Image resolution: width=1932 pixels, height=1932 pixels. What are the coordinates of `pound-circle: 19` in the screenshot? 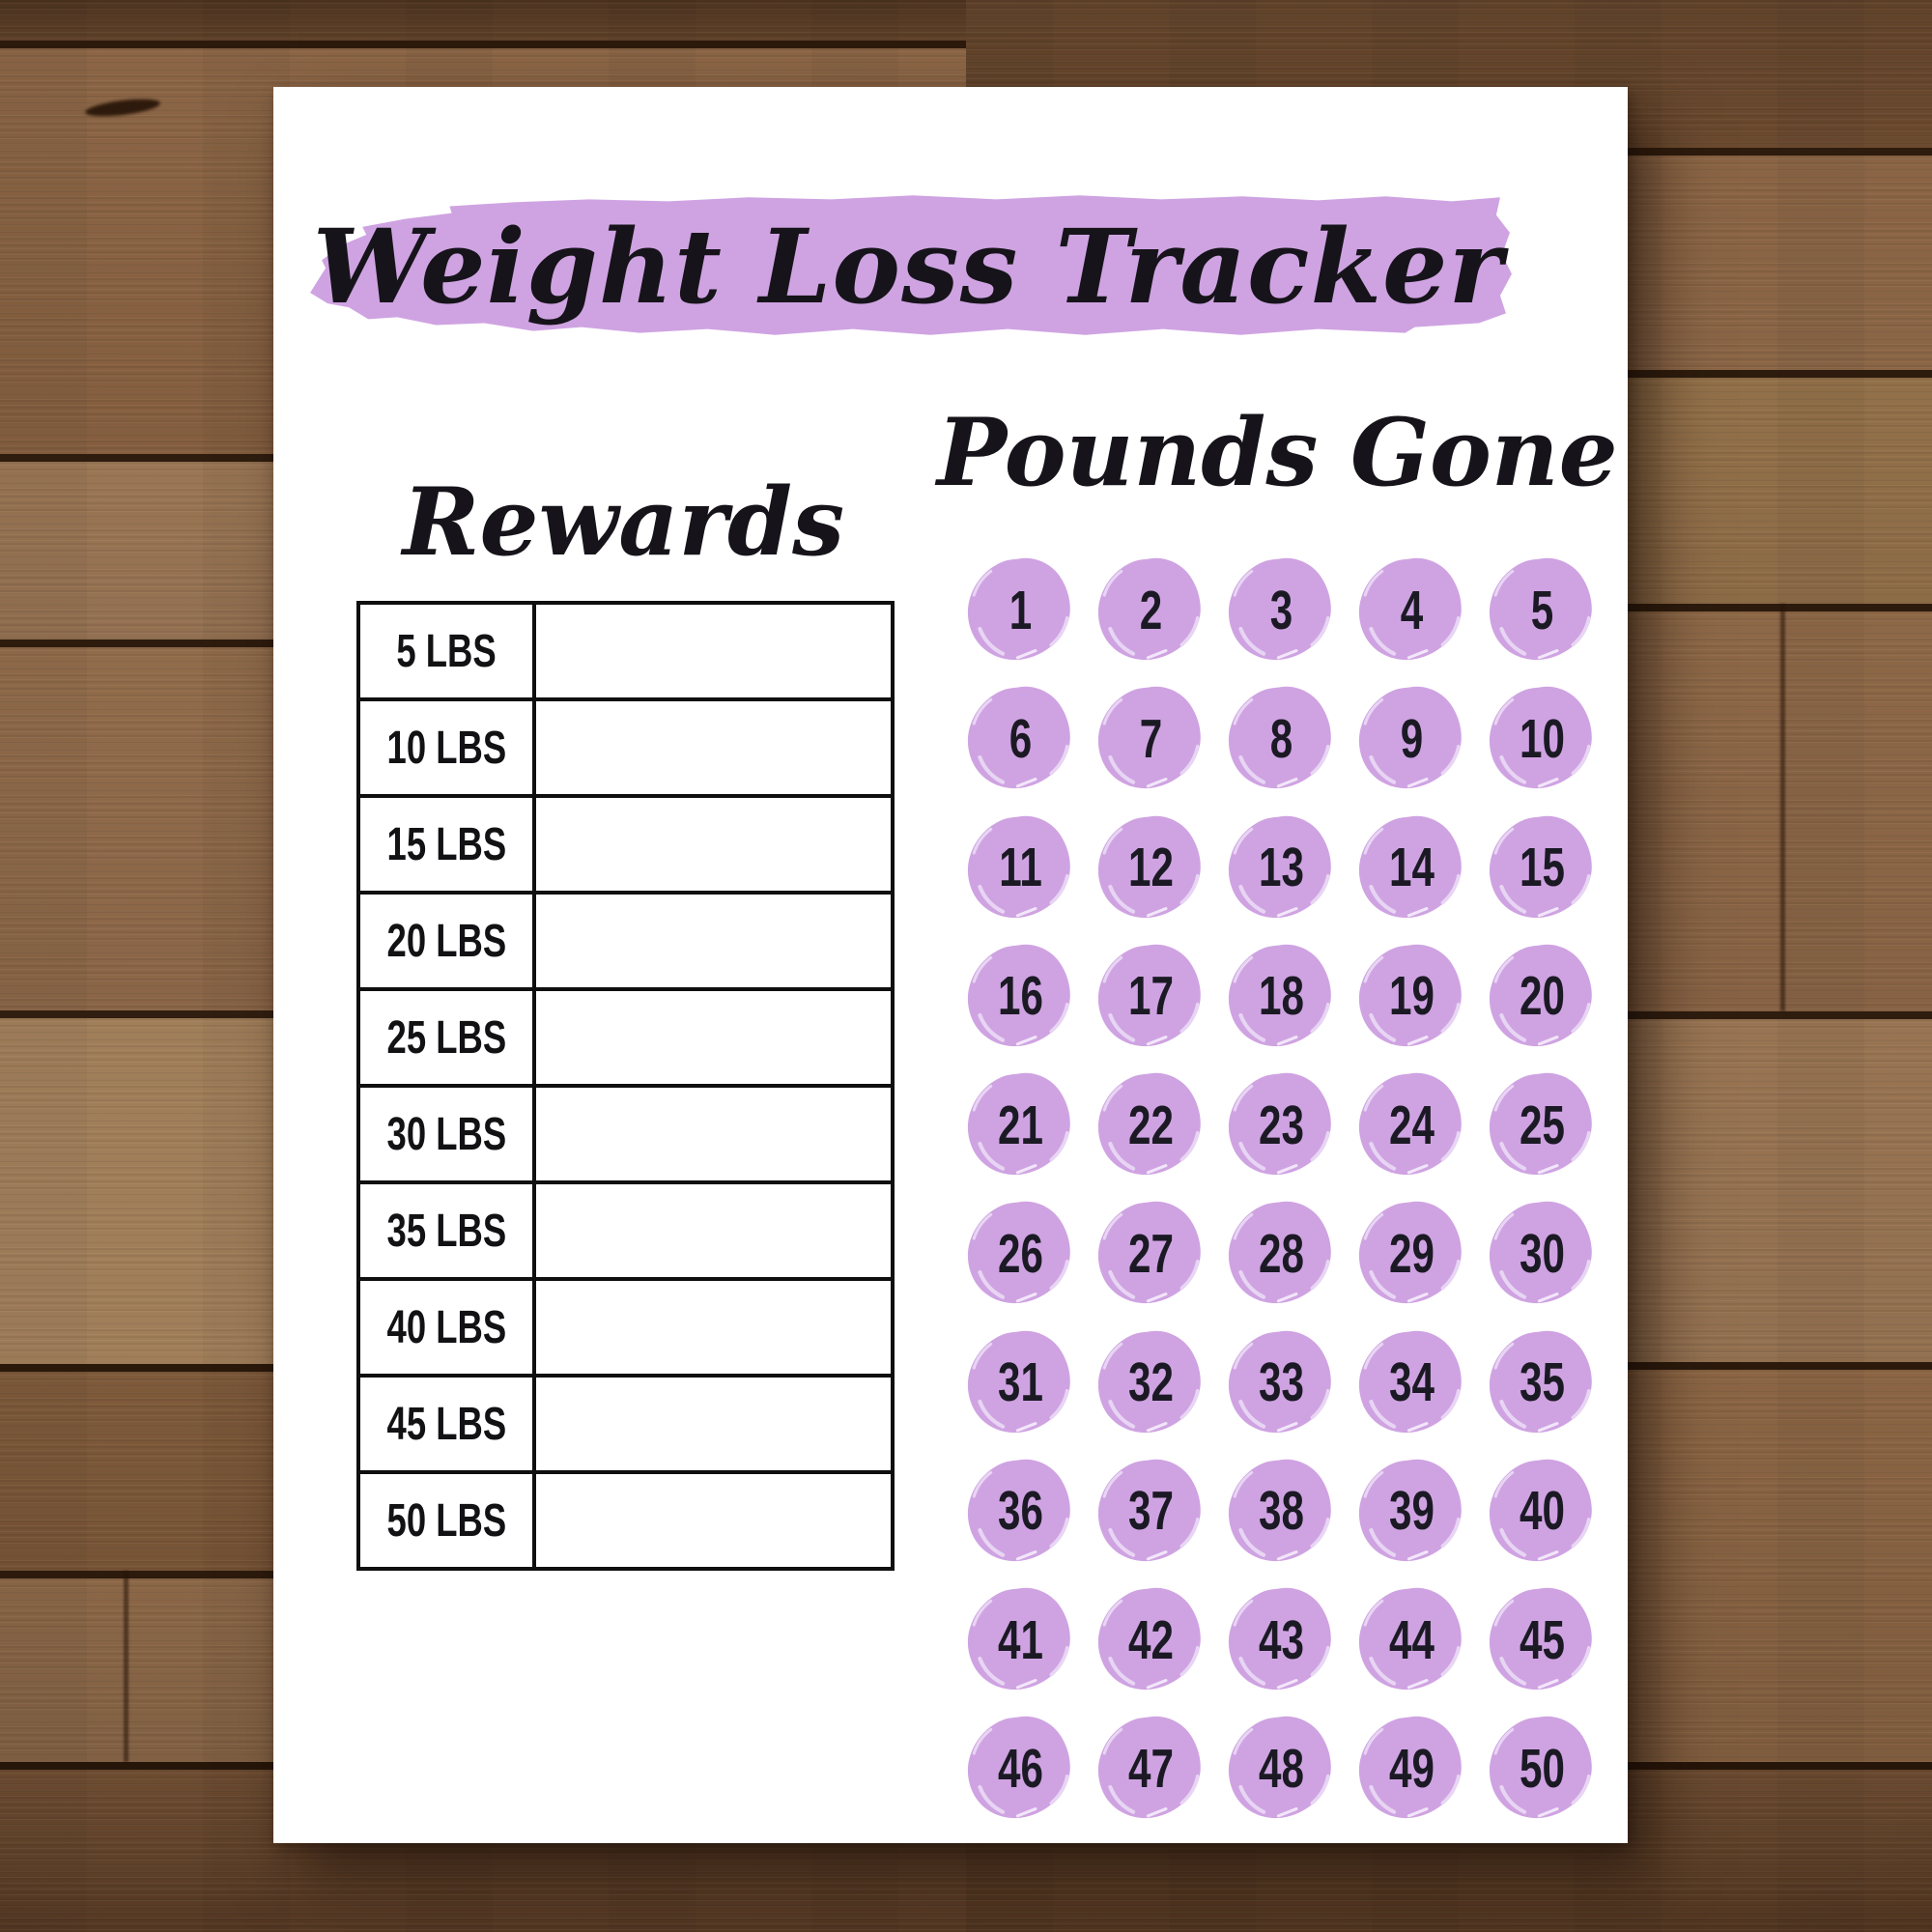 It's located at (1412, 996).